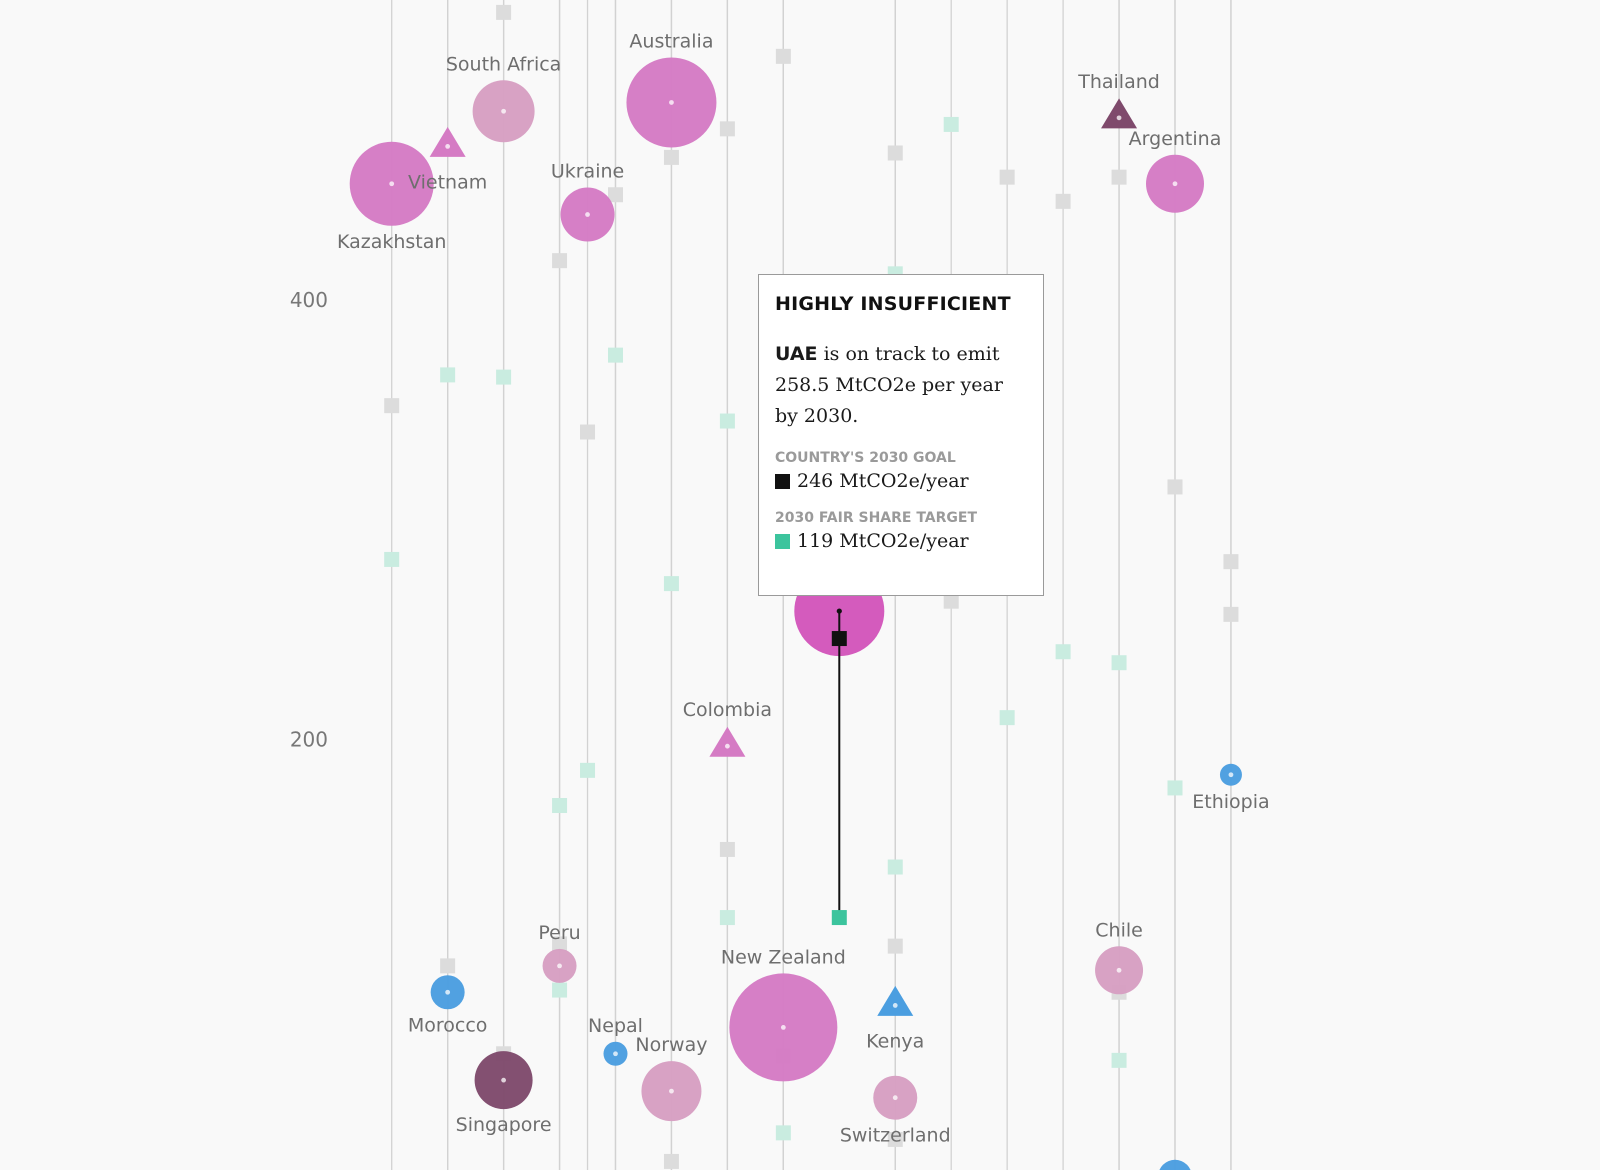 The height and width of the screenshot is (1170, 1600). What do you see at coordinates (895, 1000) in the screenshot?
I see `country-point-kenya` at bounding box center [895, 1000].